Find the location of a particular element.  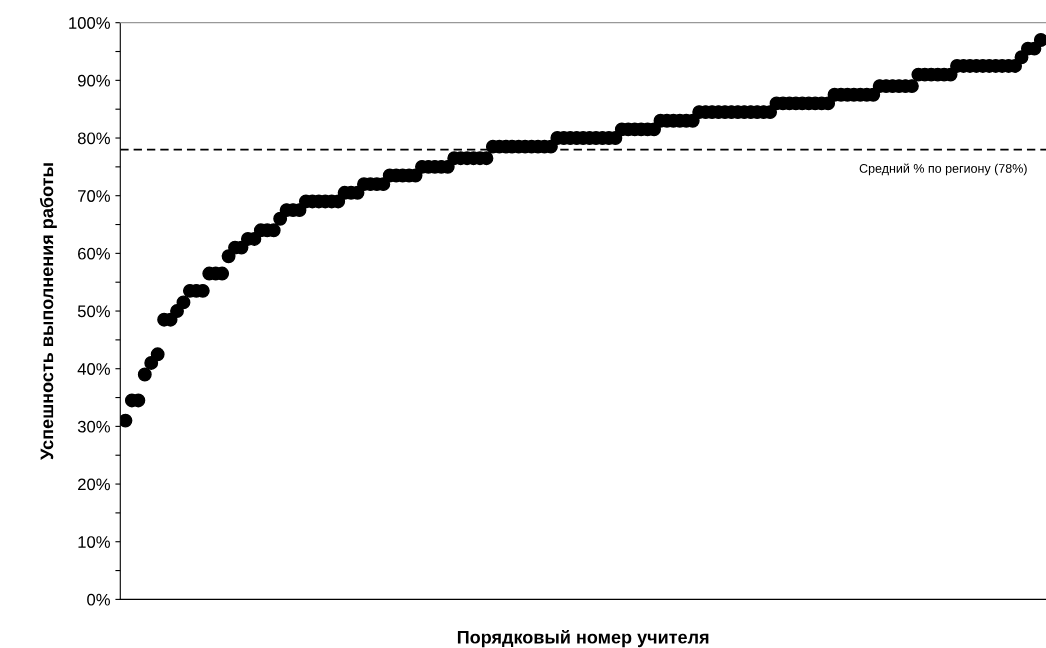

y-tick-label: 0% is located at coordinates (98, 599).